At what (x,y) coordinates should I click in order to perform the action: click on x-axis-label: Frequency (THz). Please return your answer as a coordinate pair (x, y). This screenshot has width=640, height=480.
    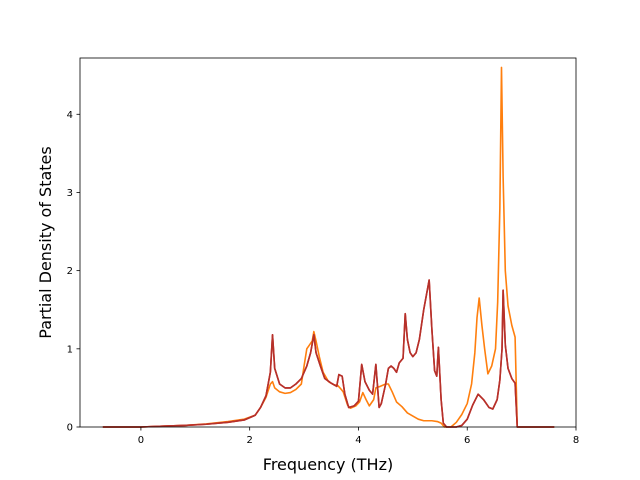
    Looking at the image, I should click on (328, 464).